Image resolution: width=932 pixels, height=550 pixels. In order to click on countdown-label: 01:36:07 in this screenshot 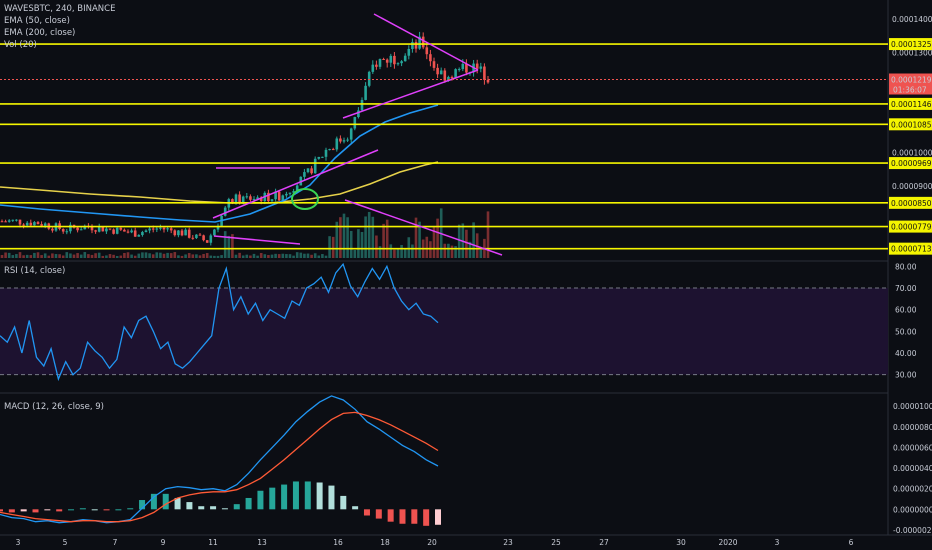, I will do `click(910, 90)`.